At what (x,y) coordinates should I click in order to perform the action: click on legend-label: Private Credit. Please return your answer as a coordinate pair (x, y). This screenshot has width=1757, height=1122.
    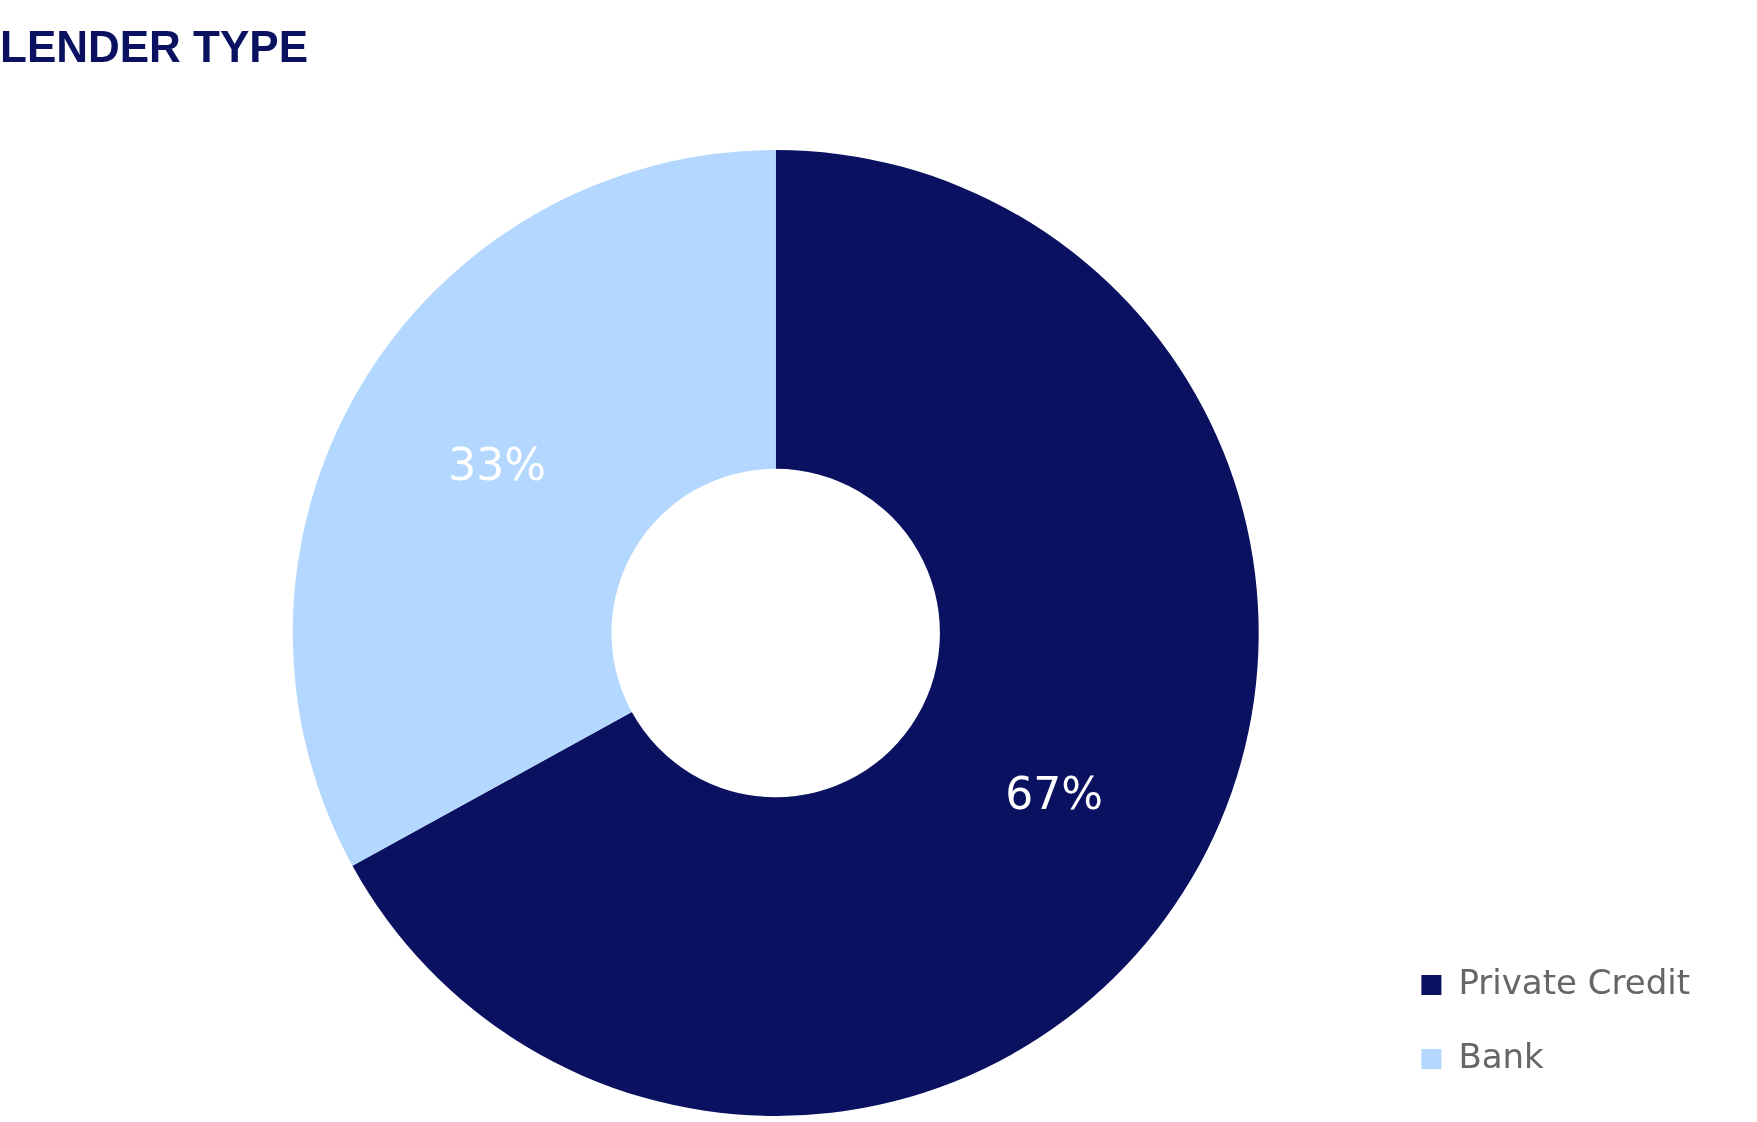
    Looking at the image, I should click on (1574, 981).